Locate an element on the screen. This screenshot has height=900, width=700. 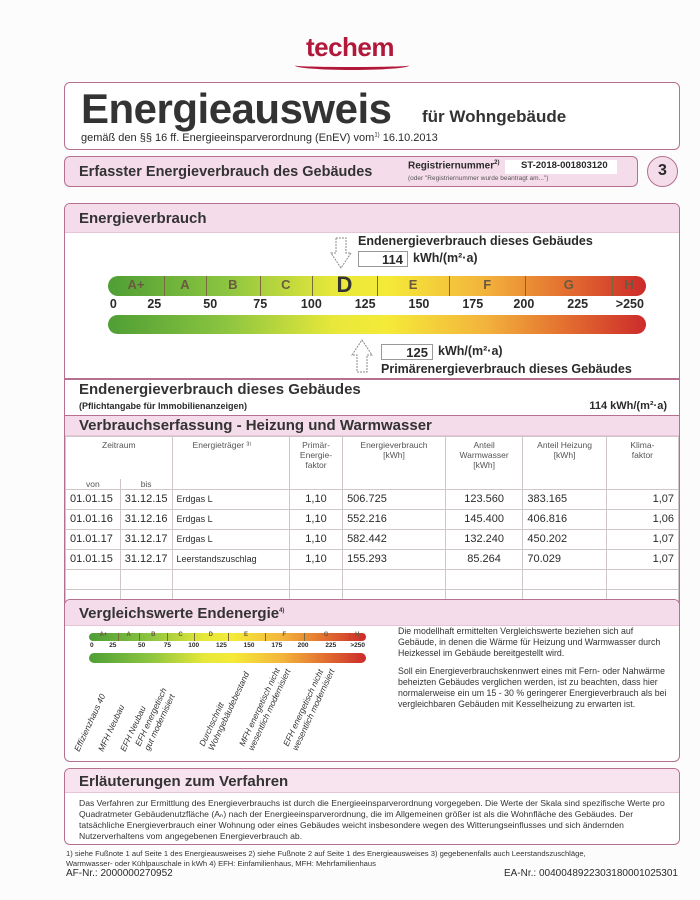
reg-label: Registriernummer2) is located at coordinates (453, 165).